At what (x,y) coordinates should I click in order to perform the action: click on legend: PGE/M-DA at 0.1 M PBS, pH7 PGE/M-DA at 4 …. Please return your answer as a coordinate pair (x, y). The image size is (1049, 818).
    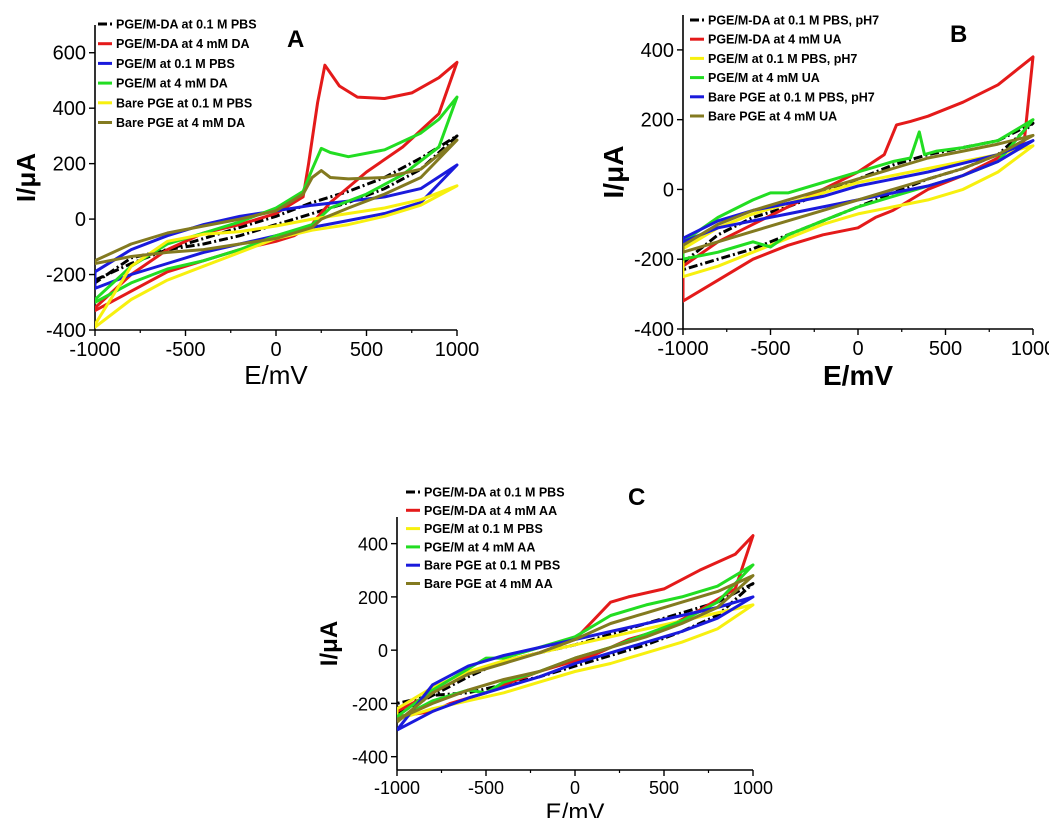
    Looking at the image, I should click on (784, 69).